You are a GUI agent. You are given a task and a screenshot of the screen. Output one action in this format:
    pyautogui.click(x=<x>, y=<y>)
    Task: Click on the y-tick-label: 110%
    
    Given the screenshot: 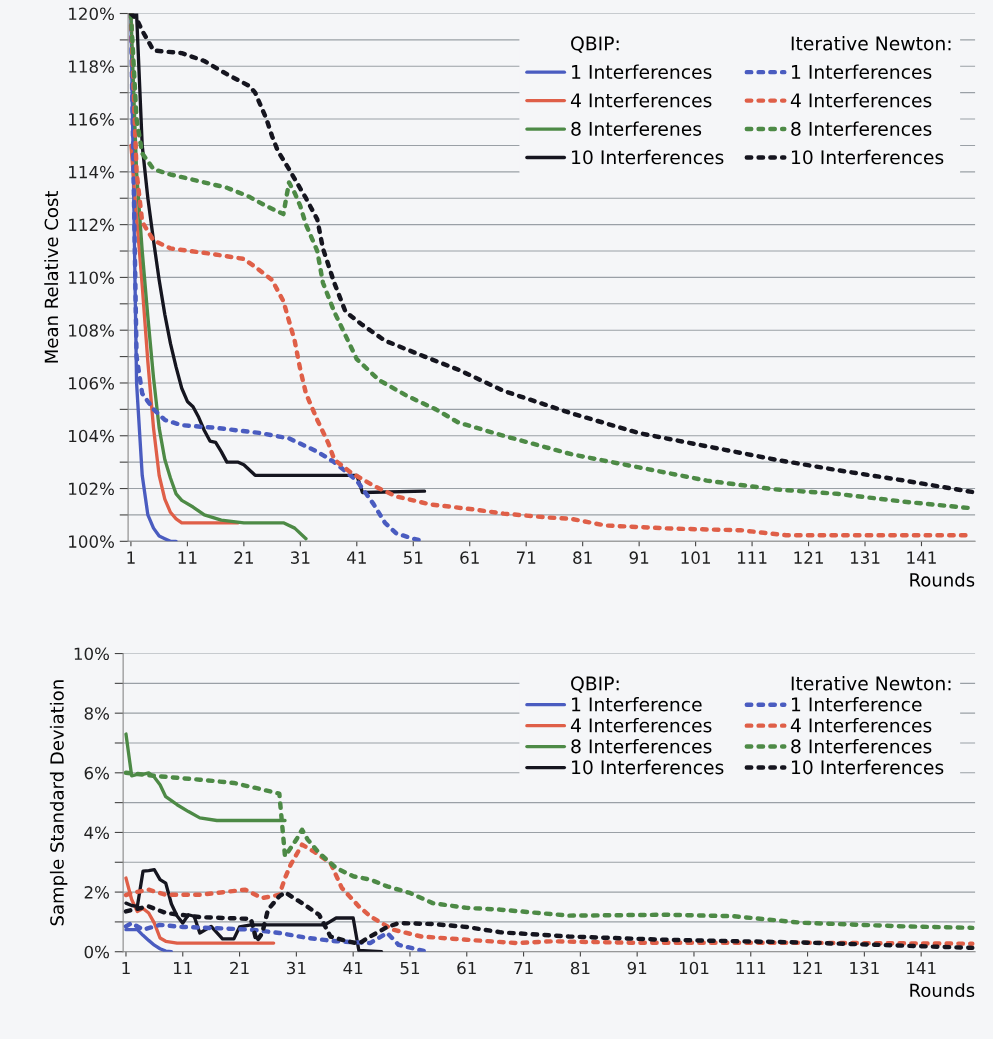 What is the action you would take?
    pyautogui.click(x=91, y=277)
    